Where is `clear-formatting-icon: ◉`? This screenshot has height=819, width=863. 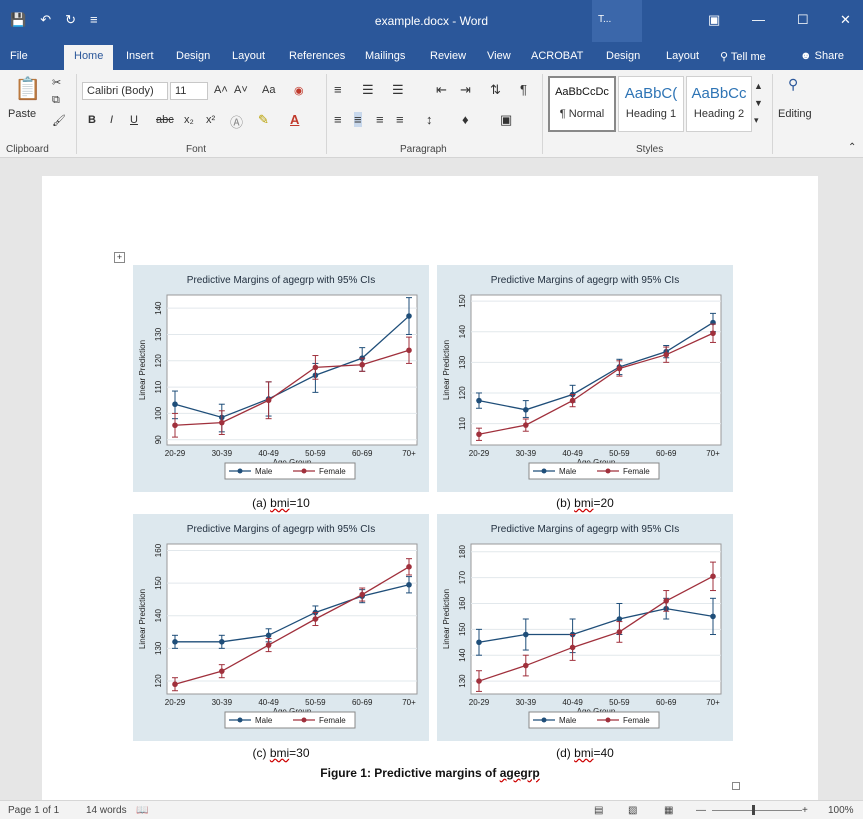 clear-formatting-icon: ◉ is located at coordinates (299, 91).